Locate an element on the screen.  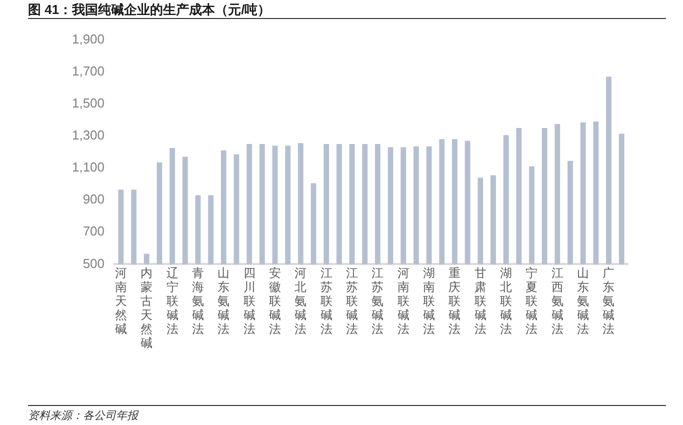
x-tick-label: 青海氨碱法 is located at coordinates (198, 301).